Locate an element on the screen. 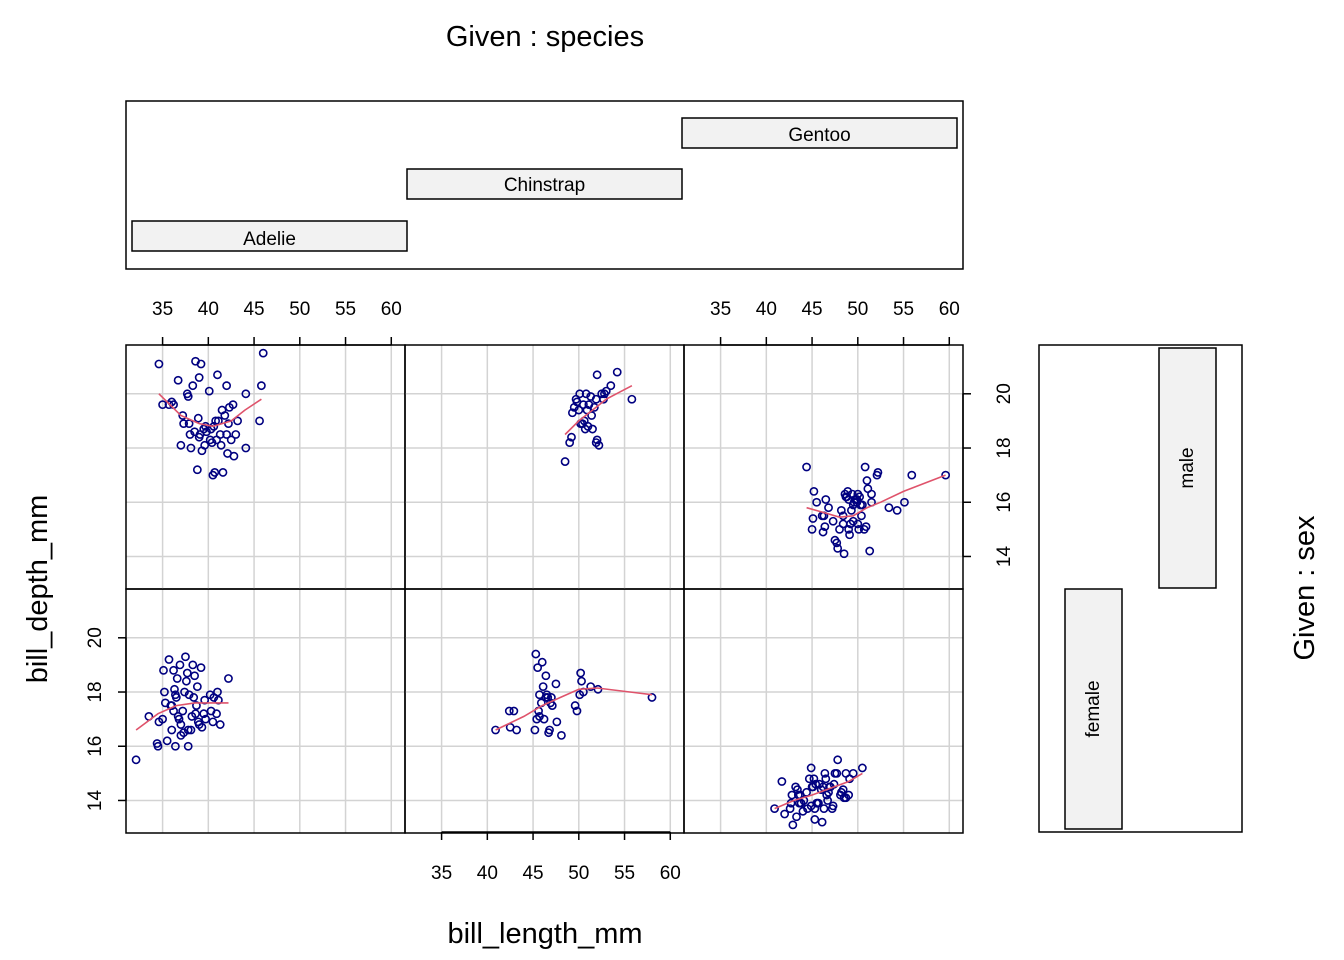 The image size is (1344, 960). panel-gentoo-female is located at coordinates (823, 711).